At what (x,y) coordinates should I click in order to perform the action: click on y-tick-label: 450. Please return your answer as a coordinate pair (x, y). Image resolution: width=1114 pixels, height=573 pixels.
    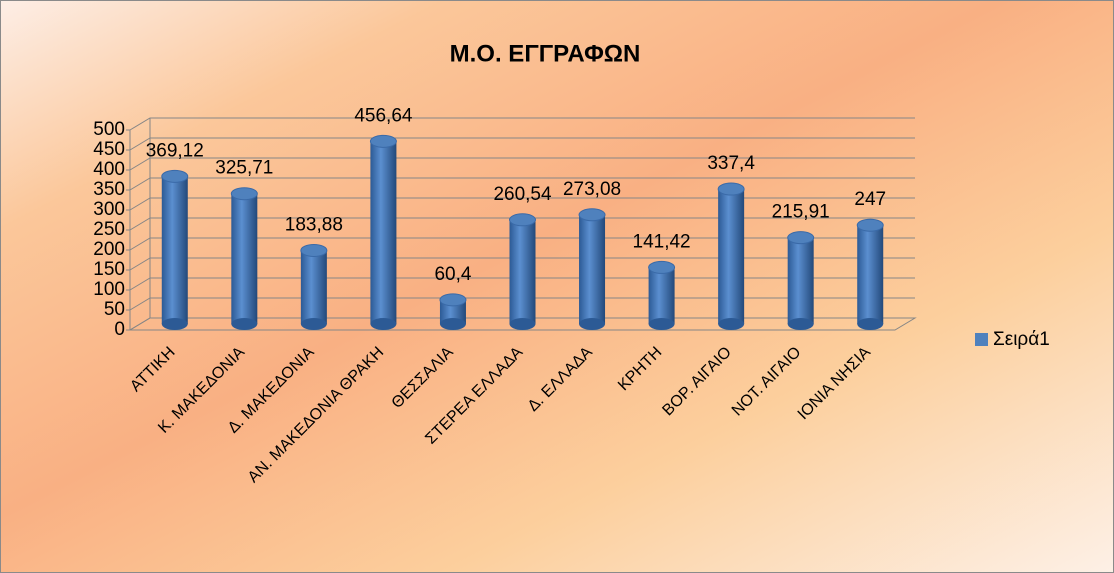
    Looking at the image, I should click on (109, 149).